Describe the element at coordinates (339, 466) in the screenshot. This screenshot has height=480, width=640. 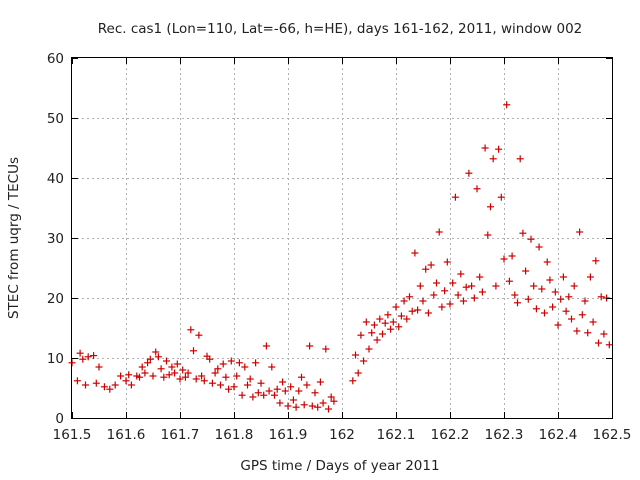
I see `x-axis-label: GPS time / Days of year 2011` at that location.